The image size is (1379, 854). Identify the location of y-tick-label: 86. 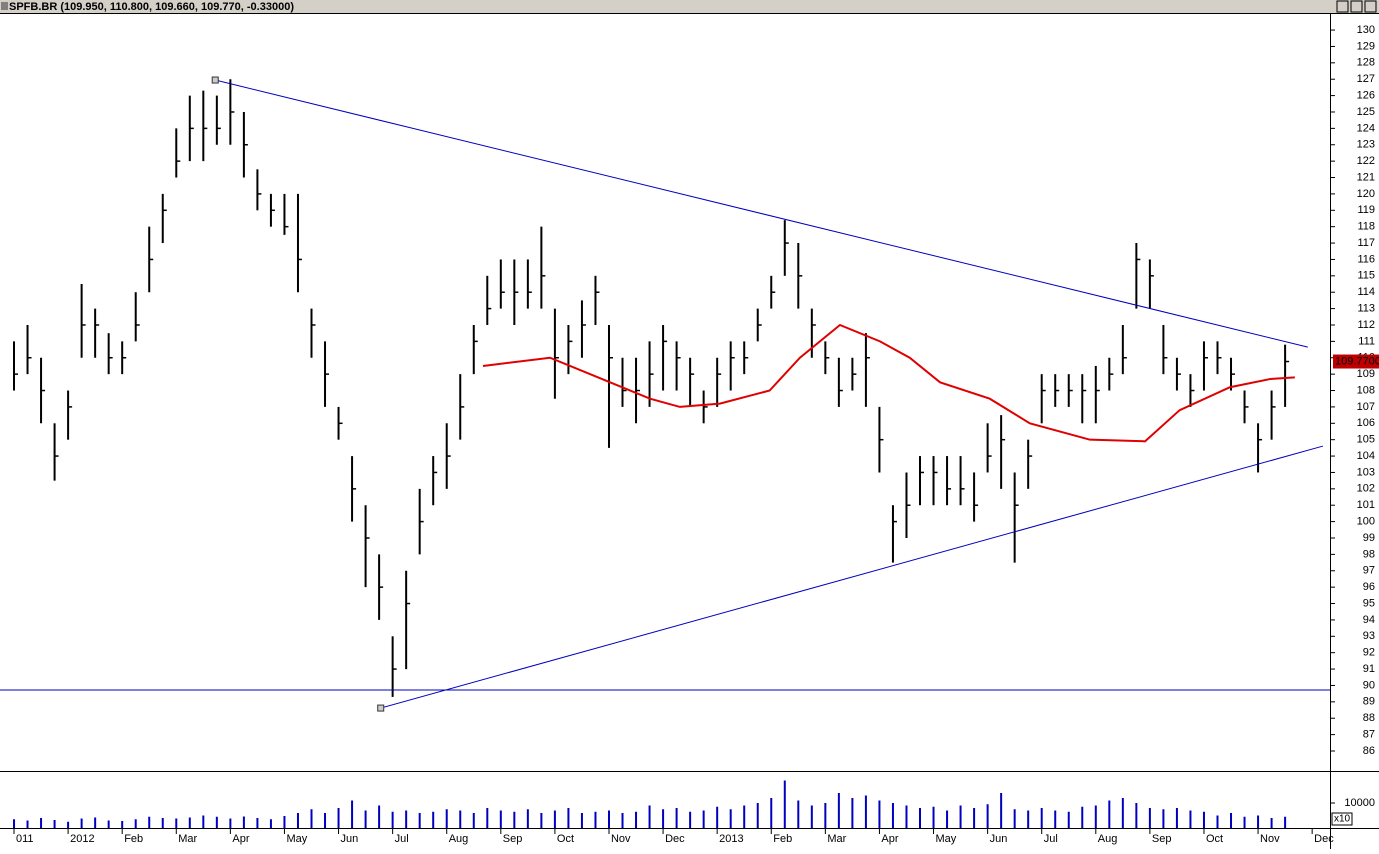
(1369, 751).